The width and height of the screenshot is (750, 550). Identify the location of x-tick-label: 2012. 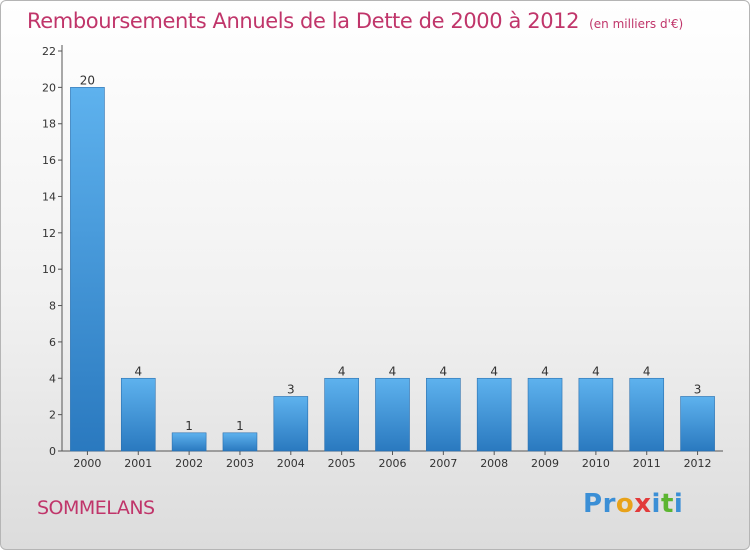
(698, 463).